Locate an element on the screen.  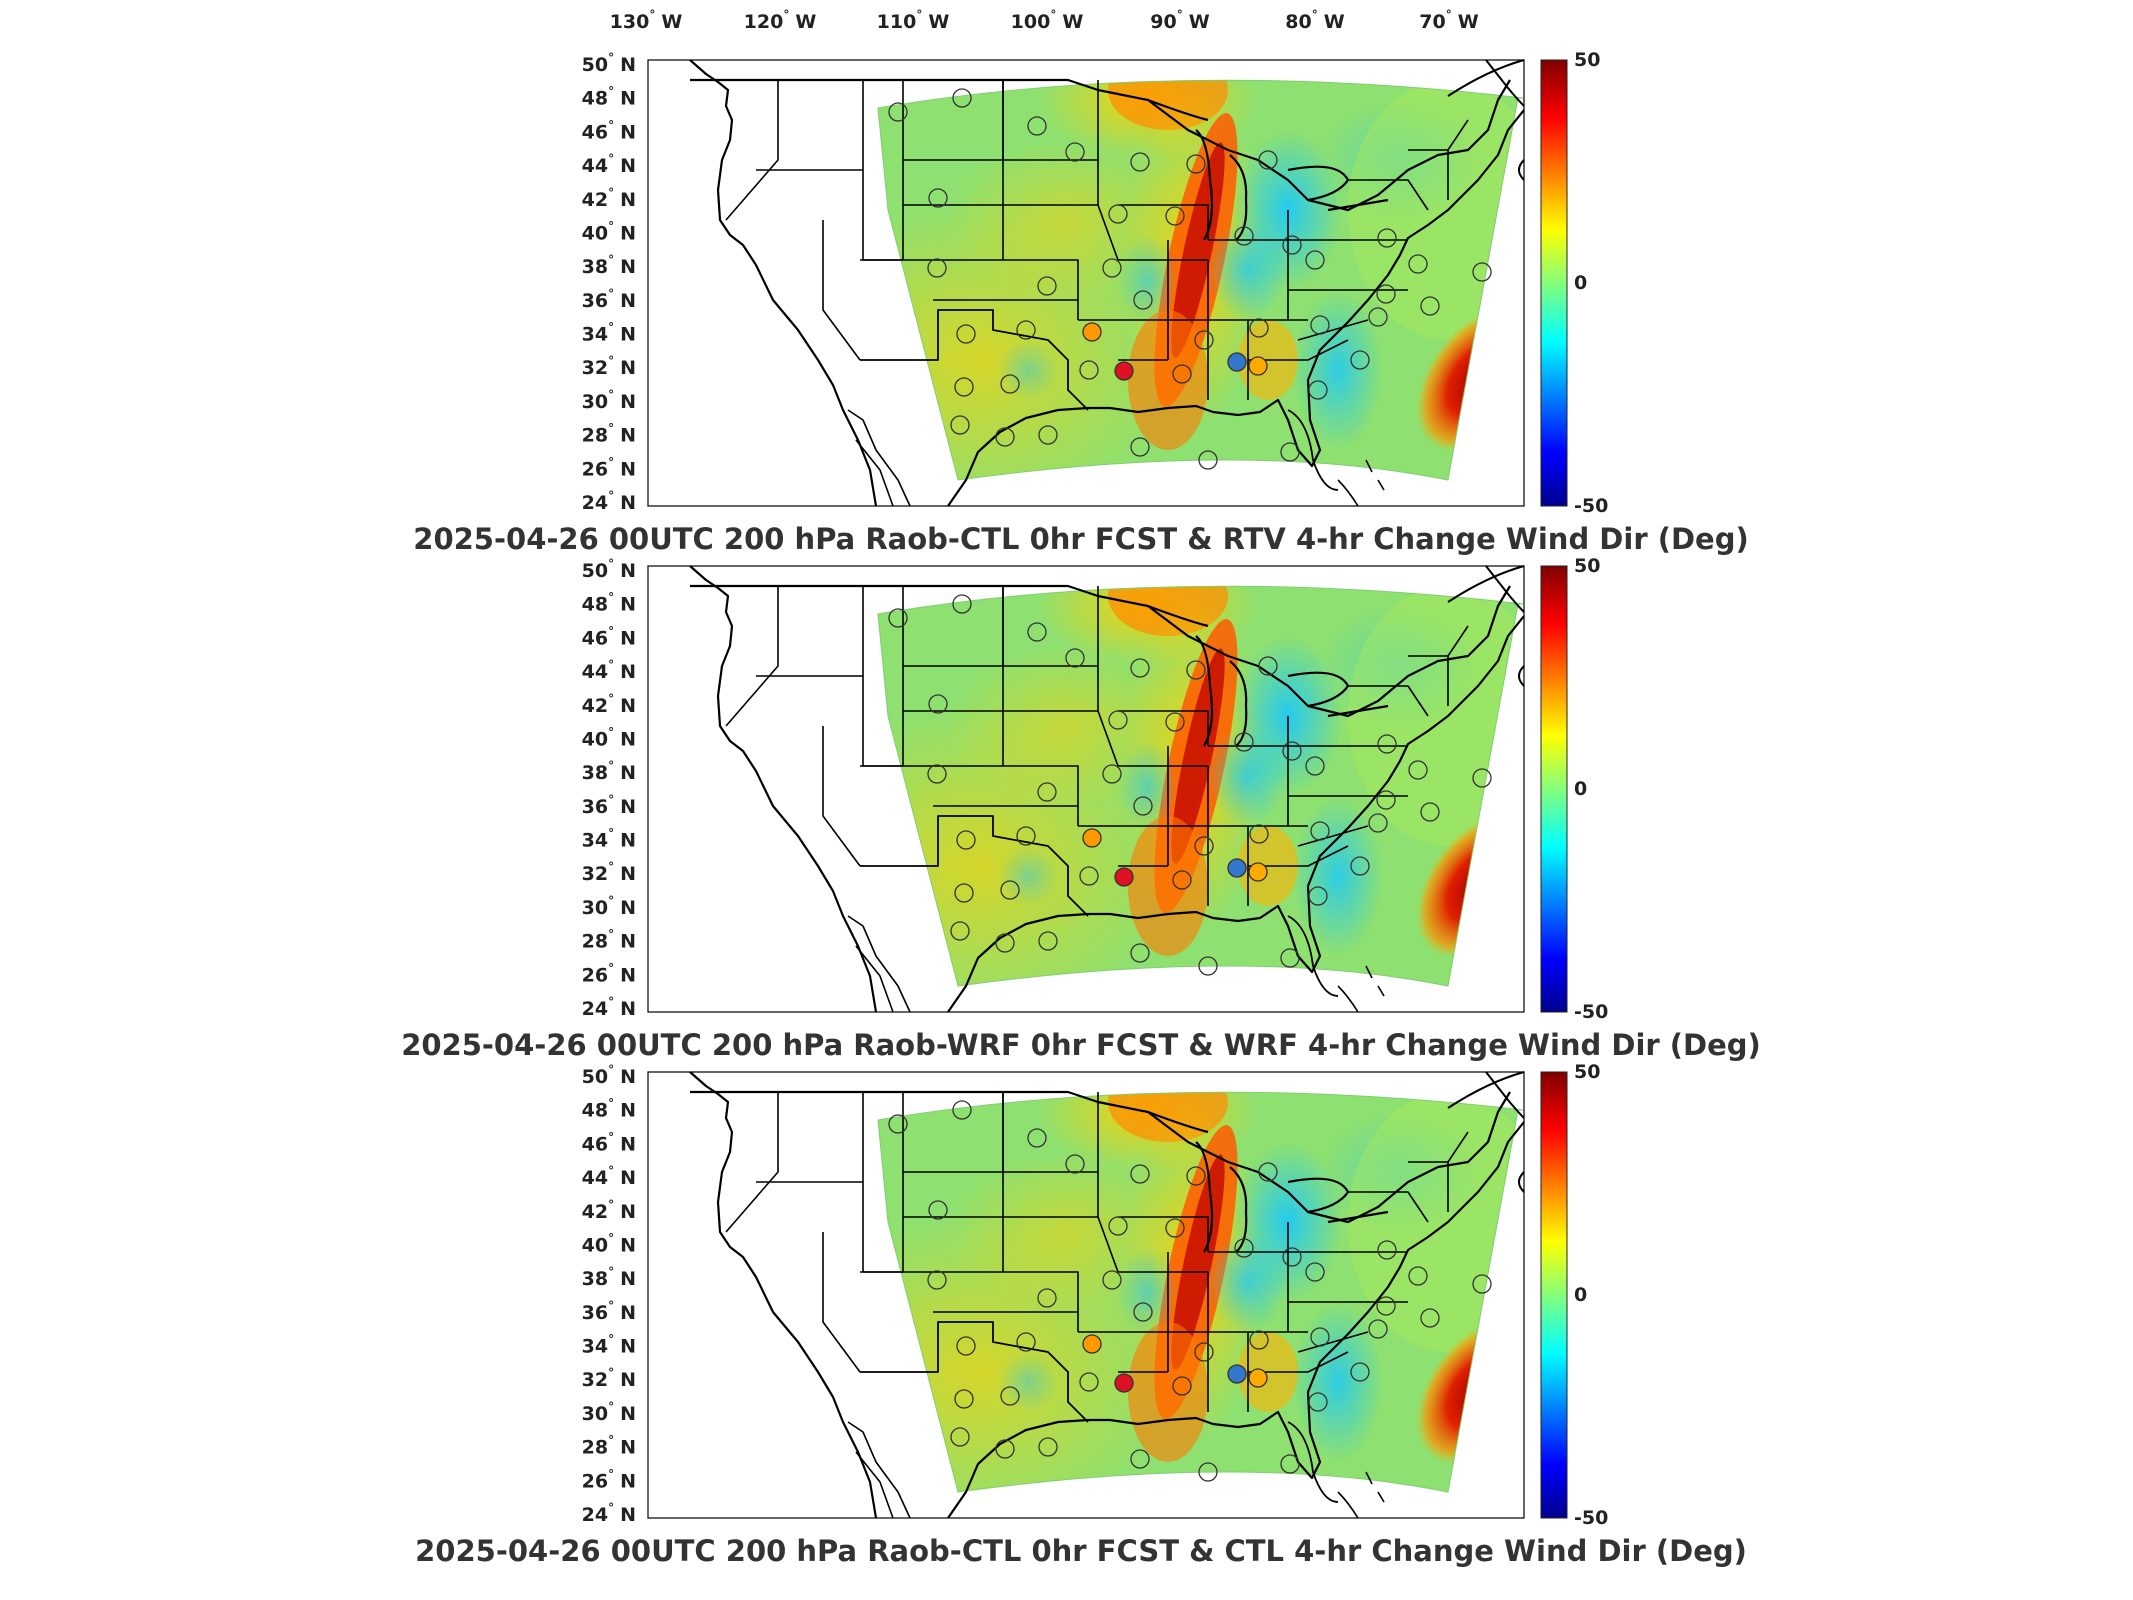
lat-tick: 38° N is located at coordinates (609, 265).